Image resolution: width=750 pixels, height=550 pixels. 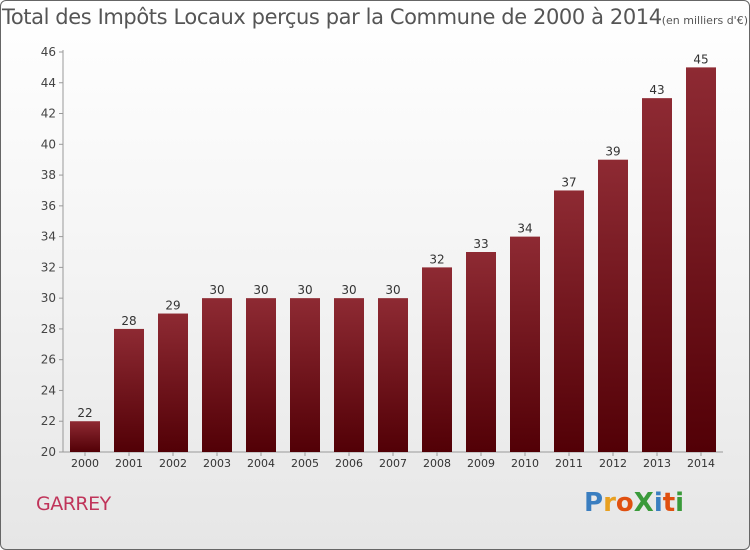 I want to click on x-tick-label: 2013, so click(x=657, y=463).